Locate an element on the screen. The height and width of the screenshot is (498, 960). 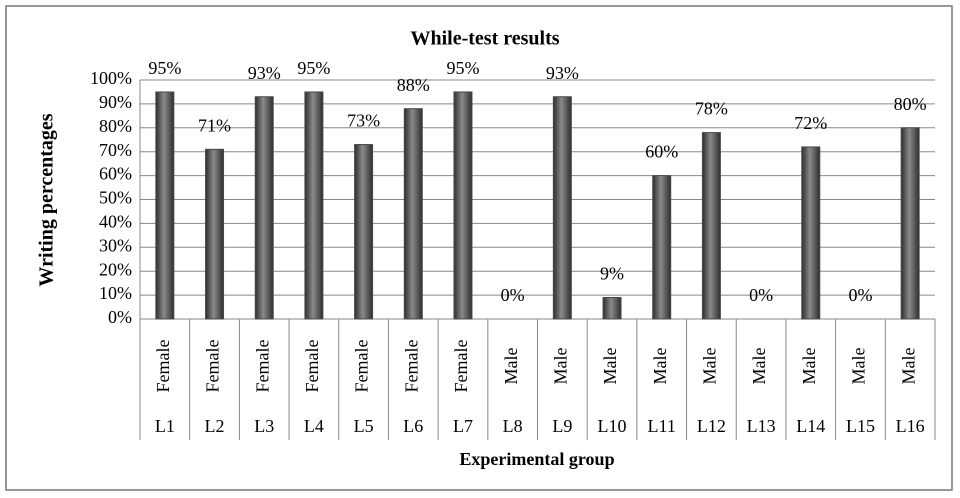
y-tick-label: 100% is located at coordinates (111, 78).